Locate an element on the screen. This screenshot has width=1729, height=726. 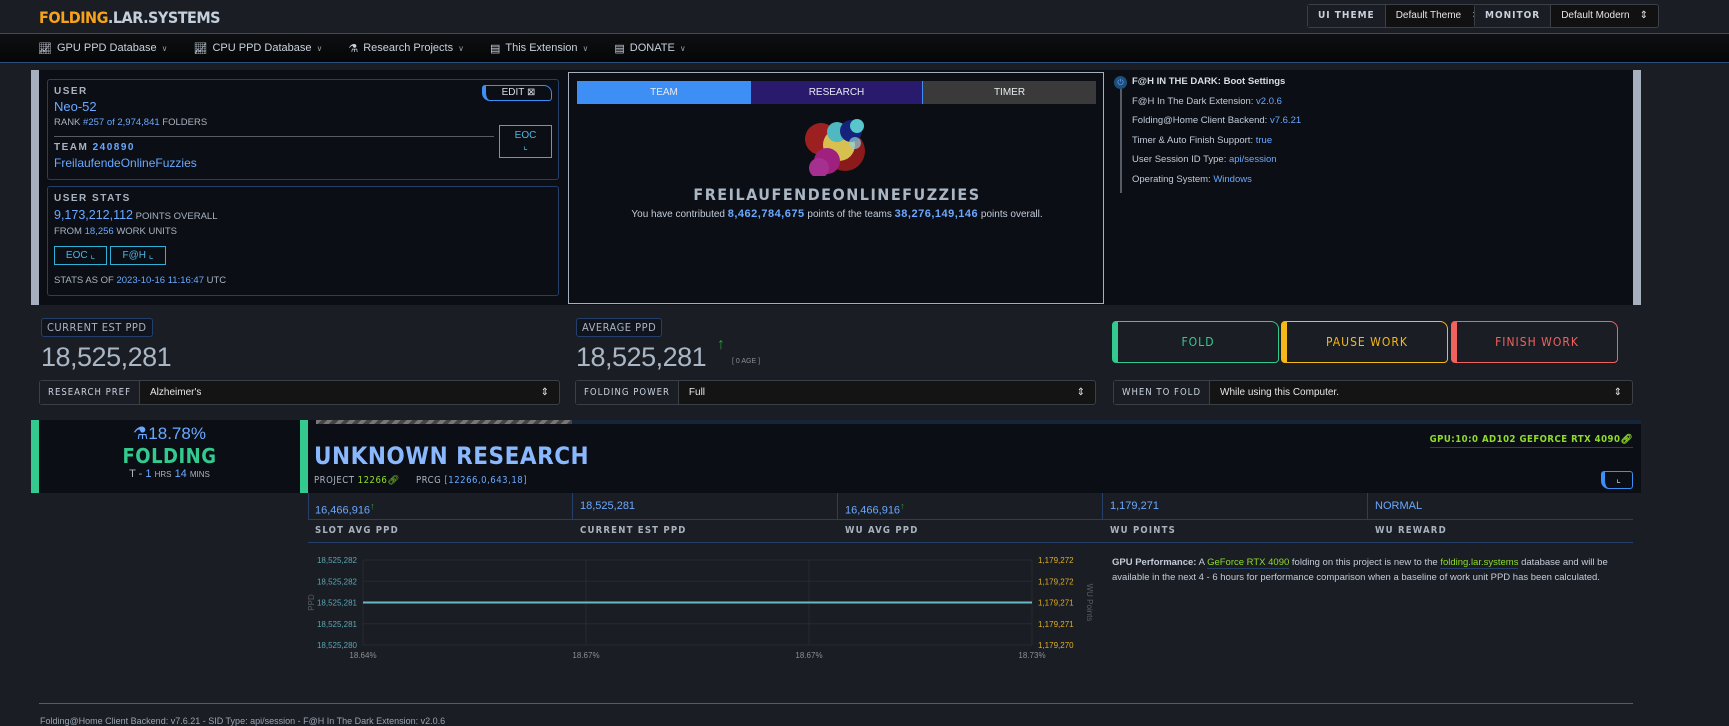
power-icon: ⏻ is located at coordinates (1120, 82).